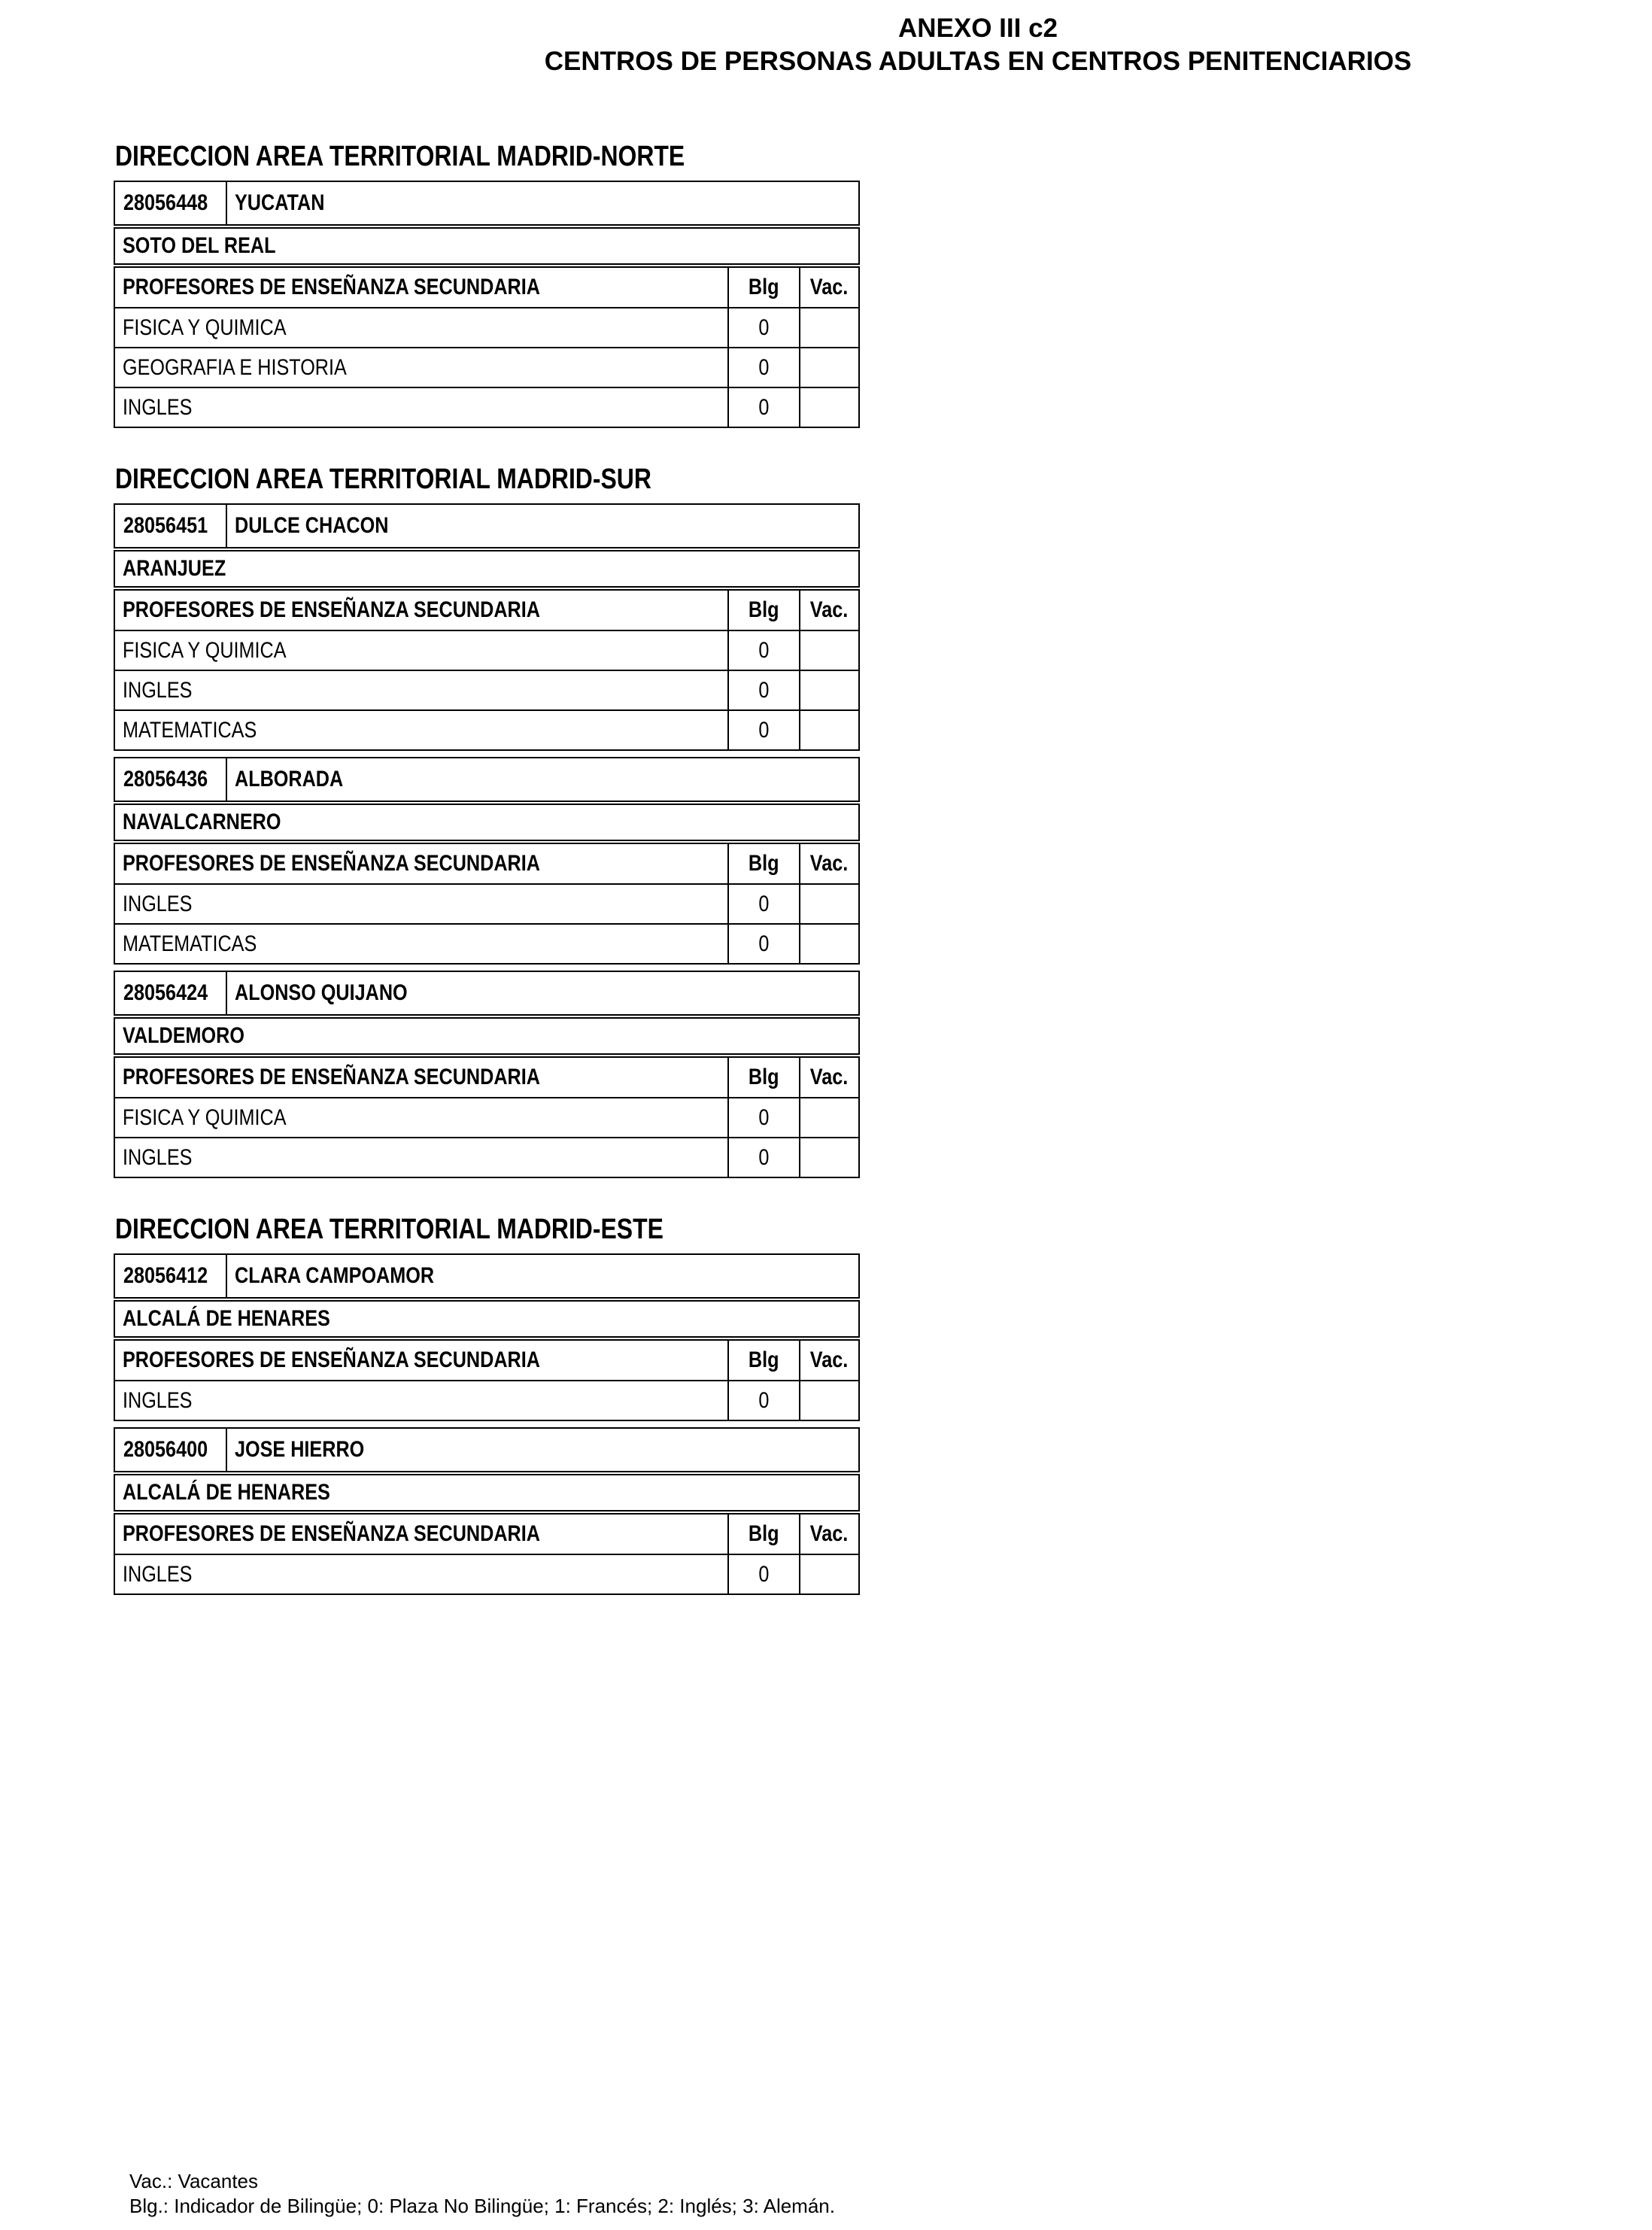 This screenshot has width=1652, height=2230. What do you see at coordinates (165, 526) in the screenshot?
I see `center-code: 28056451` at bounding box center [165, 526].